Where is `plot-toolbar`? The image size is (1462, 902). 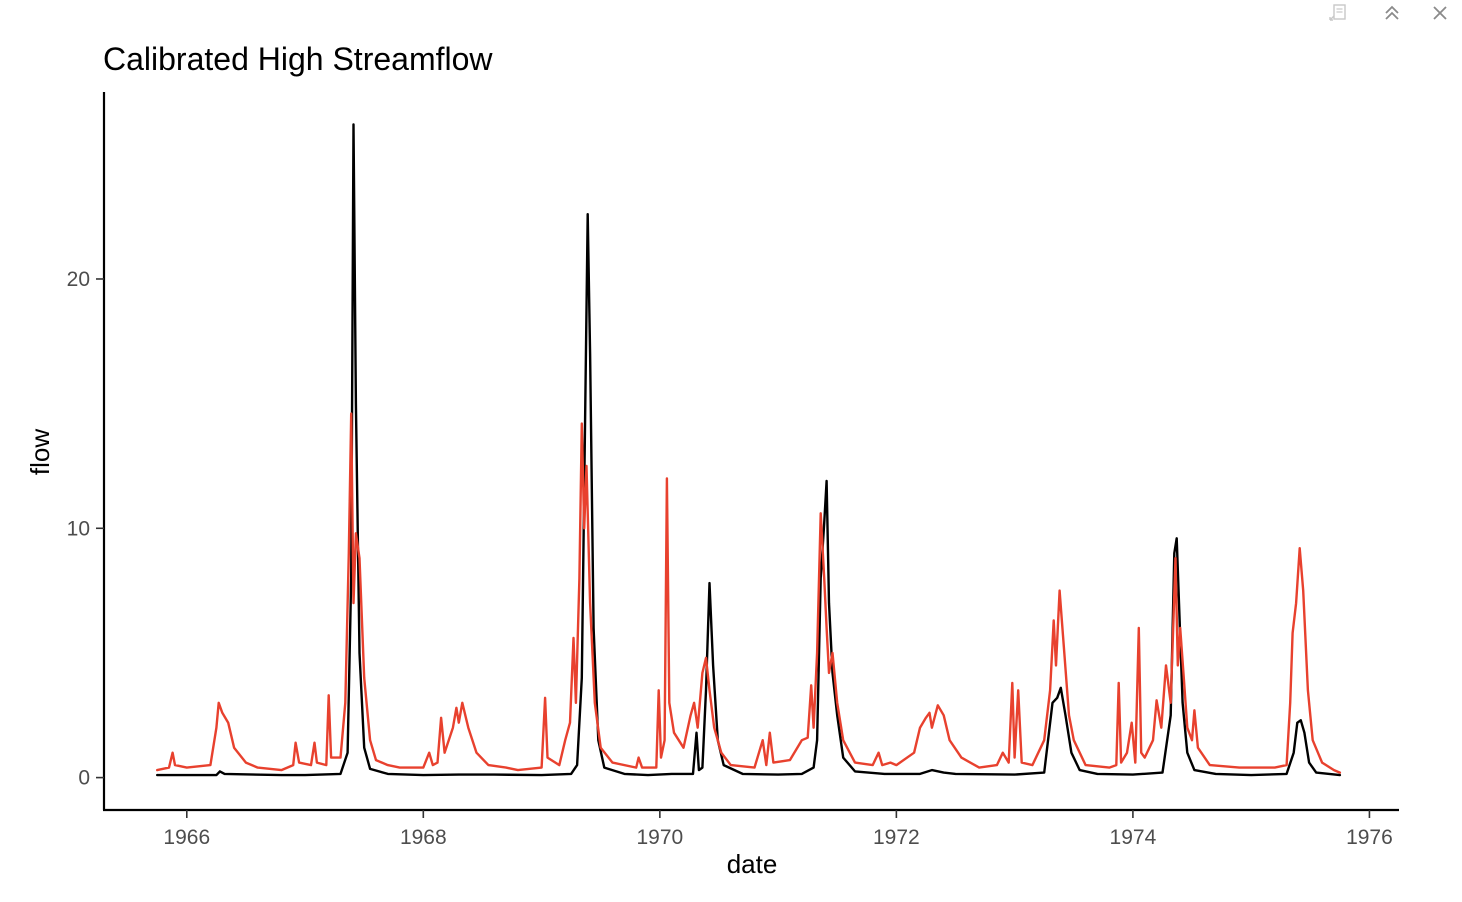 plot-toolbar is located at coordinates (1382, 13).